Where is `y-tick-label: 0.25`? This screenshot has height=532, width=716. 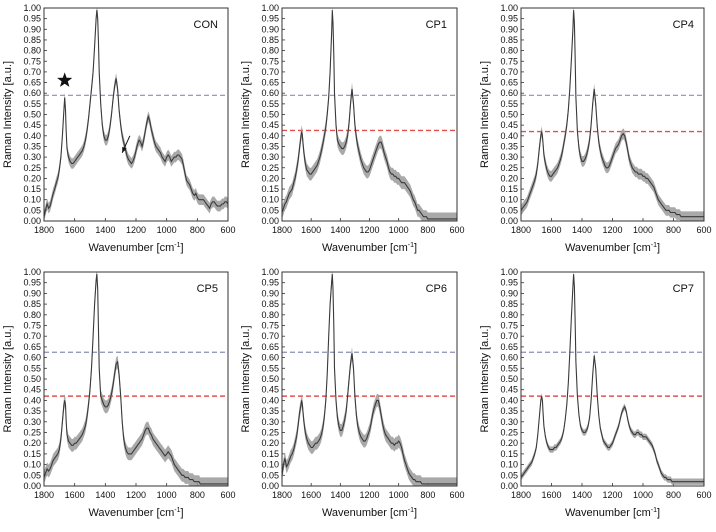
y-tick-label: 0.25 is located at coordinates (270, 168).